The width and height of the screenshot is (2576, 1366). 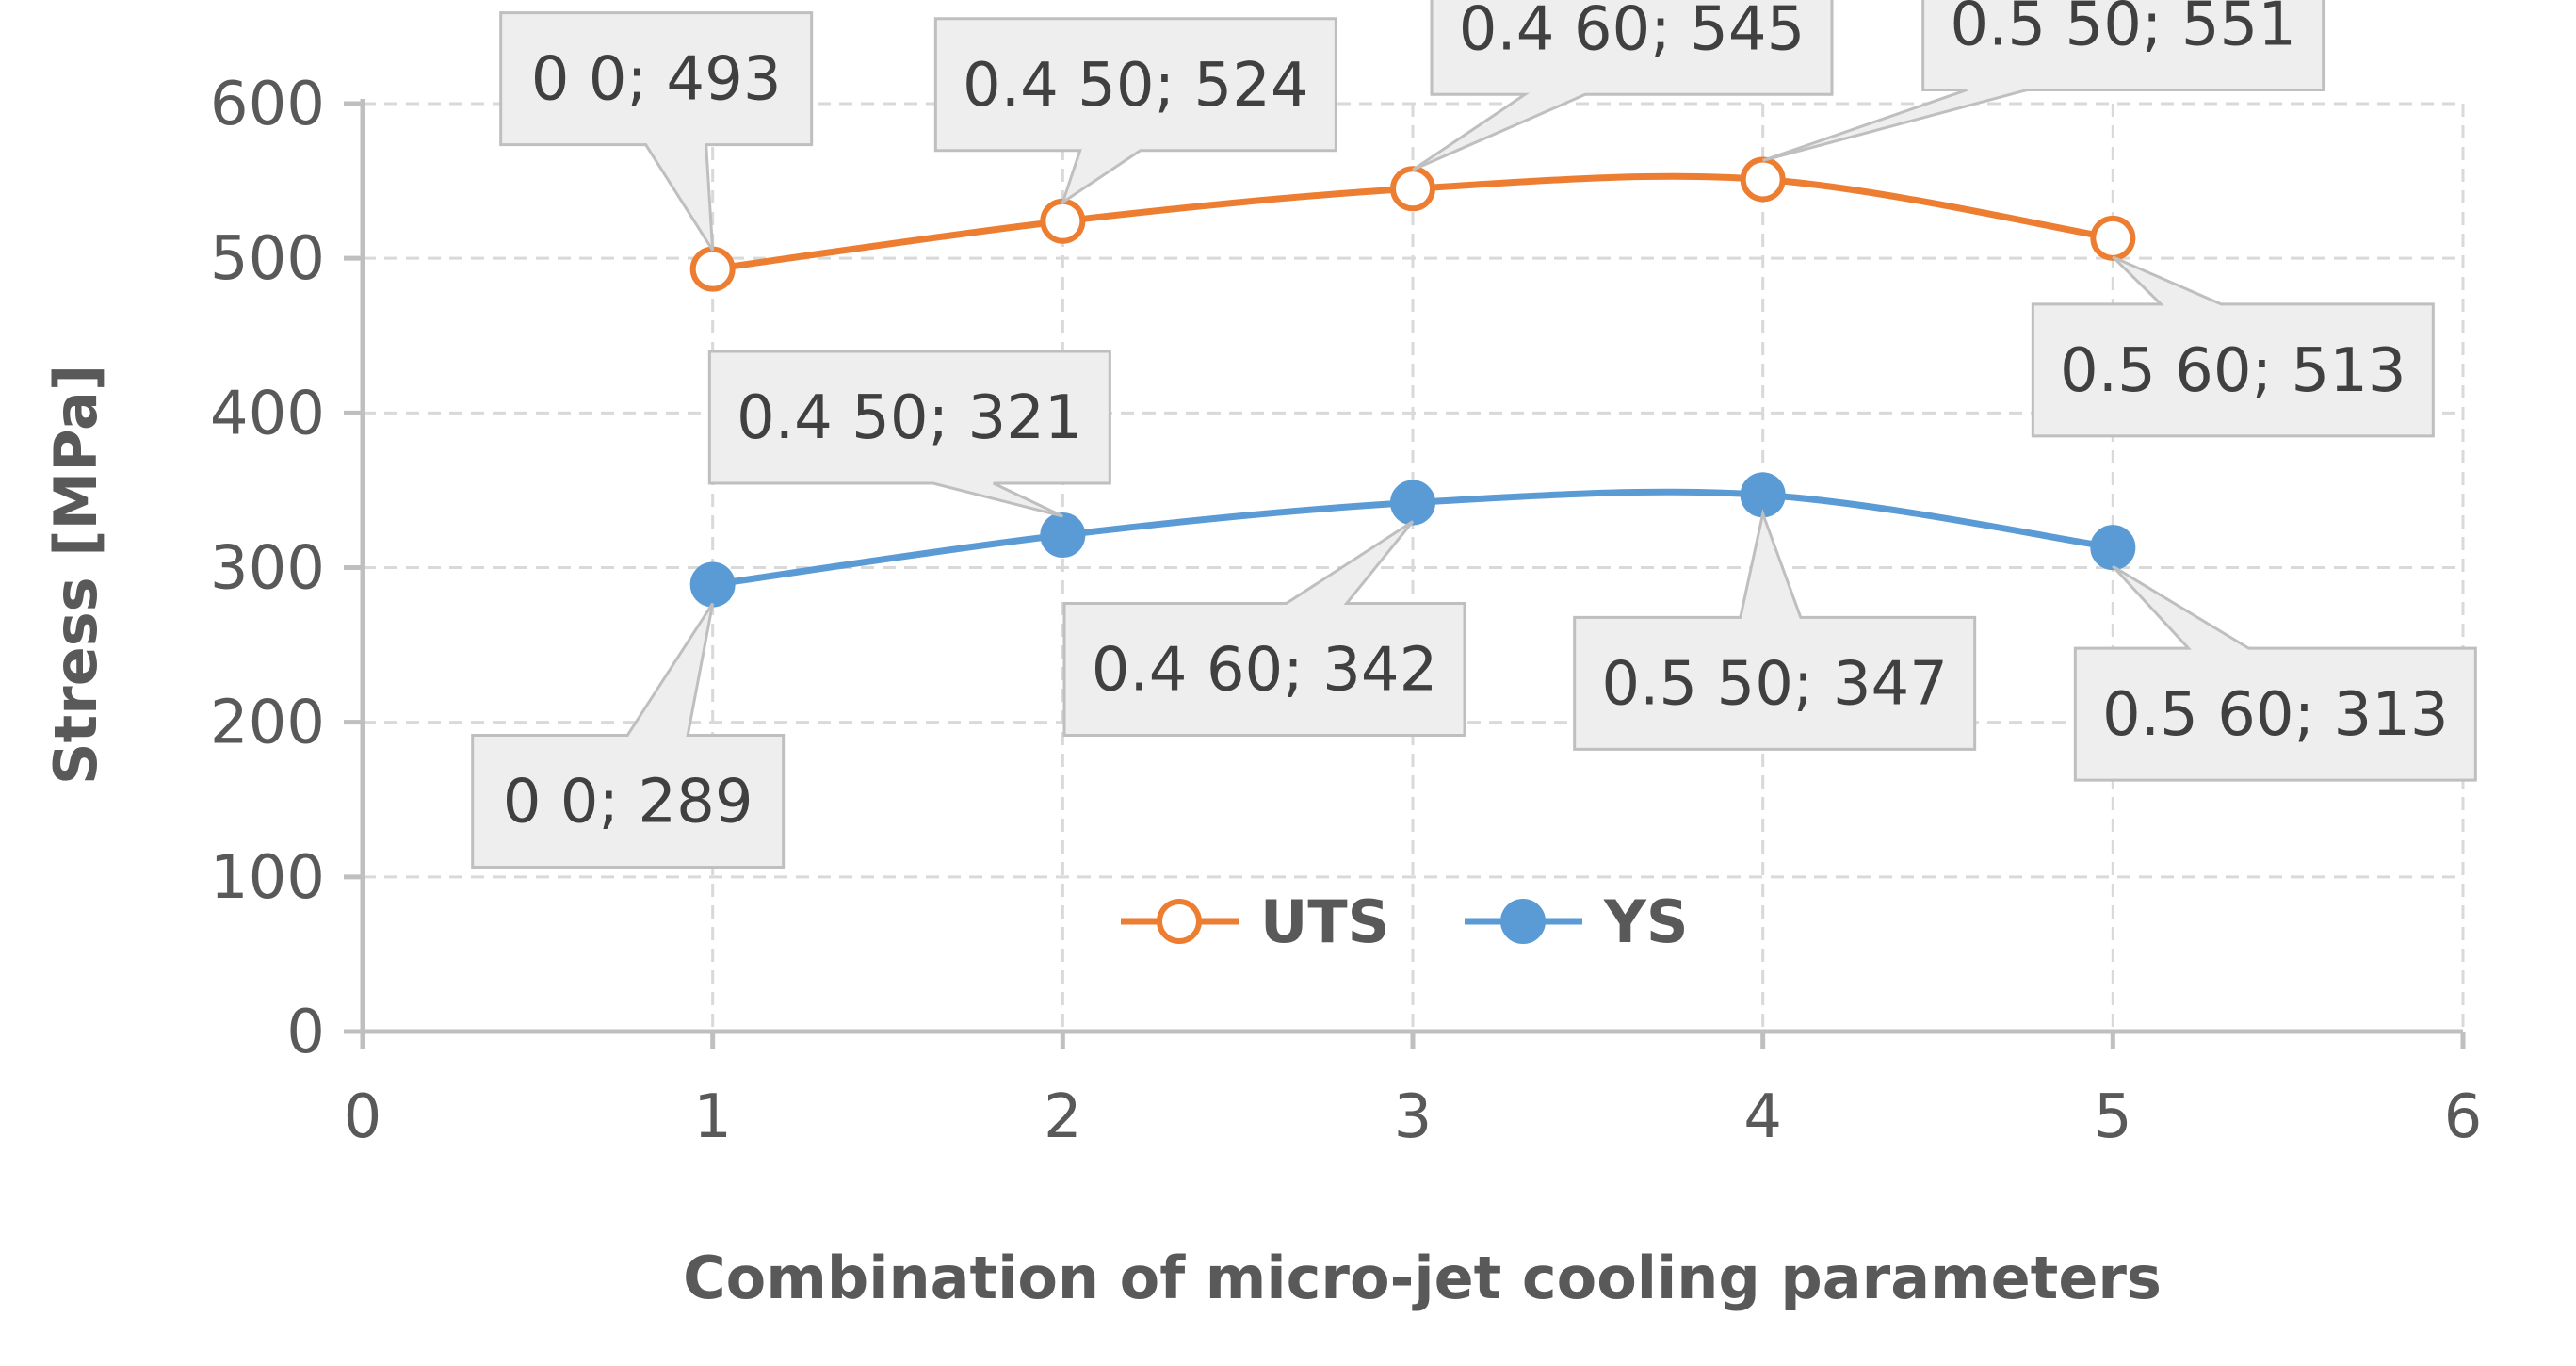 I want to click on data-label-text: 0 0; 493, so click(x=656, y=80).